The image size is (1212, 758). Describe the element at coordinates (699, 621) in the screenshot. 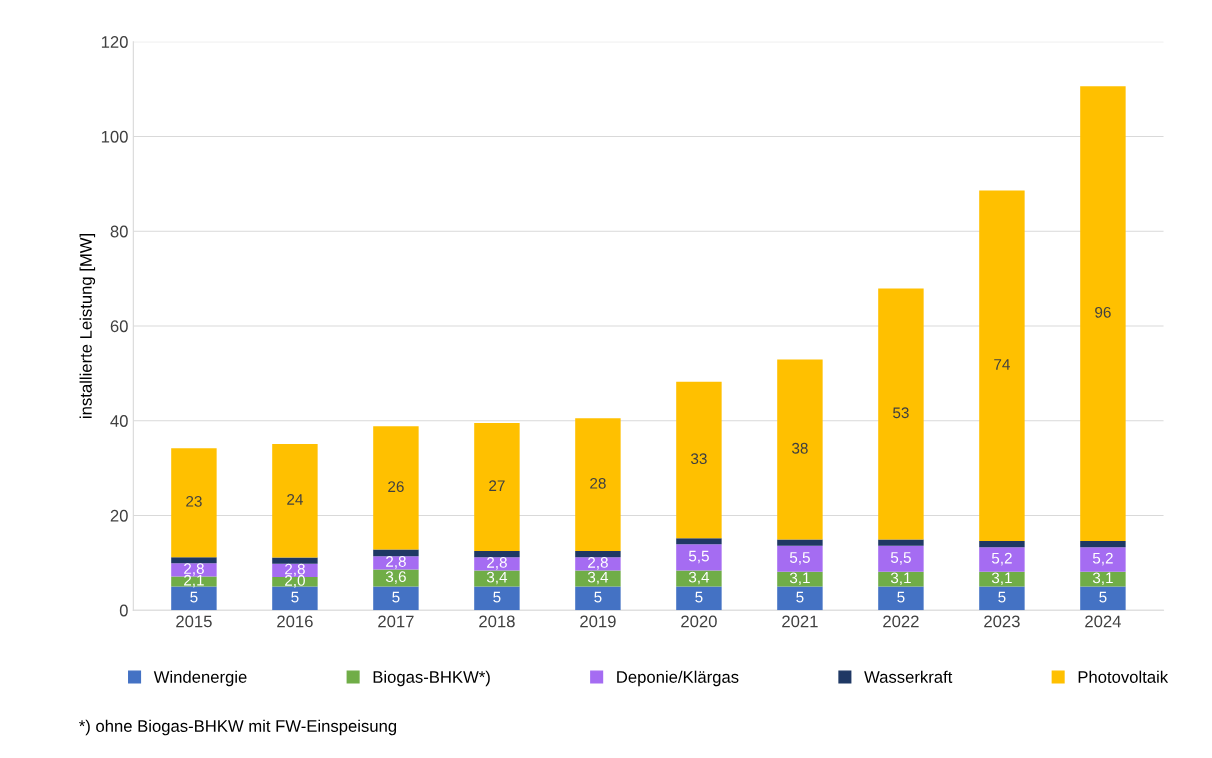

I see `x-tick-label: 2020` at that location.